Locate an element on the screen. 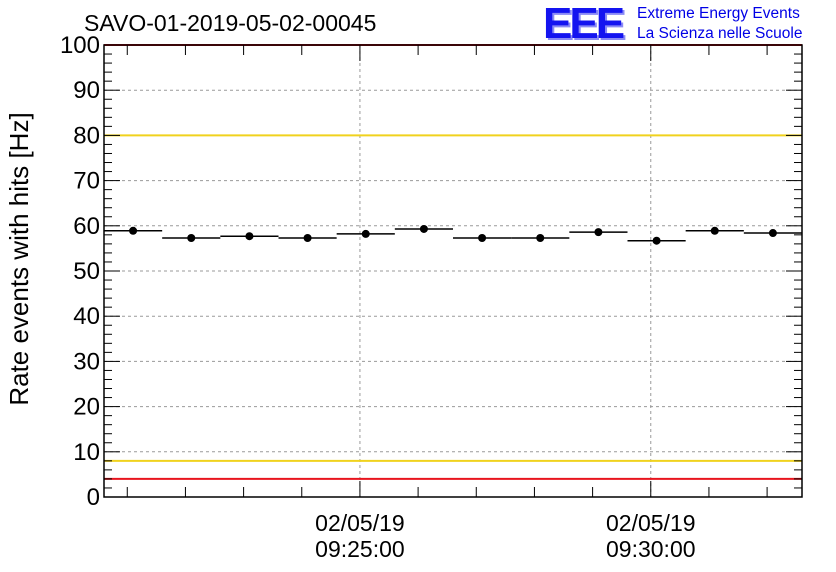  y-tick-label: 30 is located at coordinates (86, 361).